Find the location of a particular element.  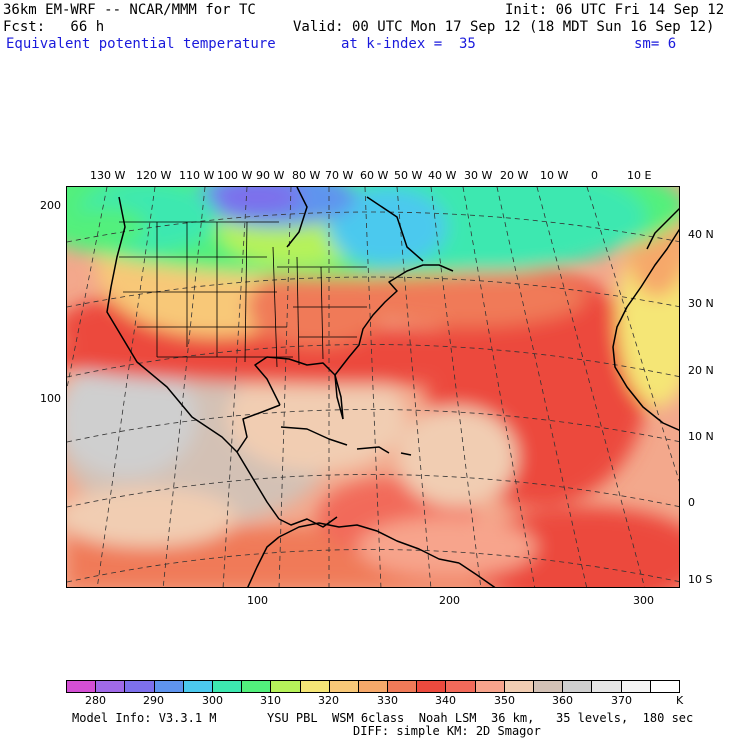

smoothing-value: sm= 6 is located at coordinates (655, 44).